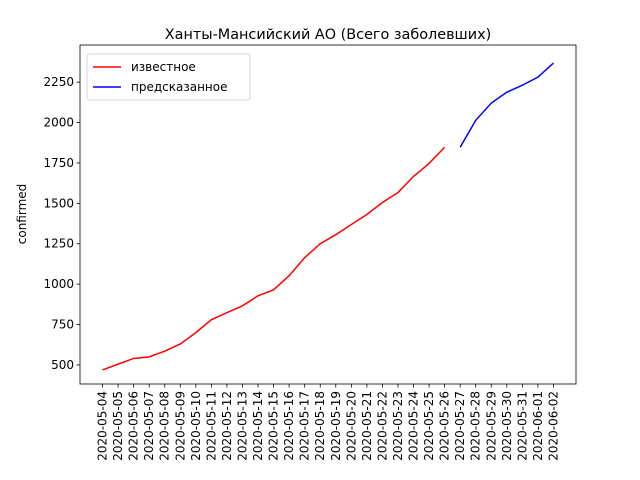 The image size is (640, 480). Describe the element at coordinates (211, 426) in the screenshot. I see `x-tick-label: 2020-05-11` at that location.